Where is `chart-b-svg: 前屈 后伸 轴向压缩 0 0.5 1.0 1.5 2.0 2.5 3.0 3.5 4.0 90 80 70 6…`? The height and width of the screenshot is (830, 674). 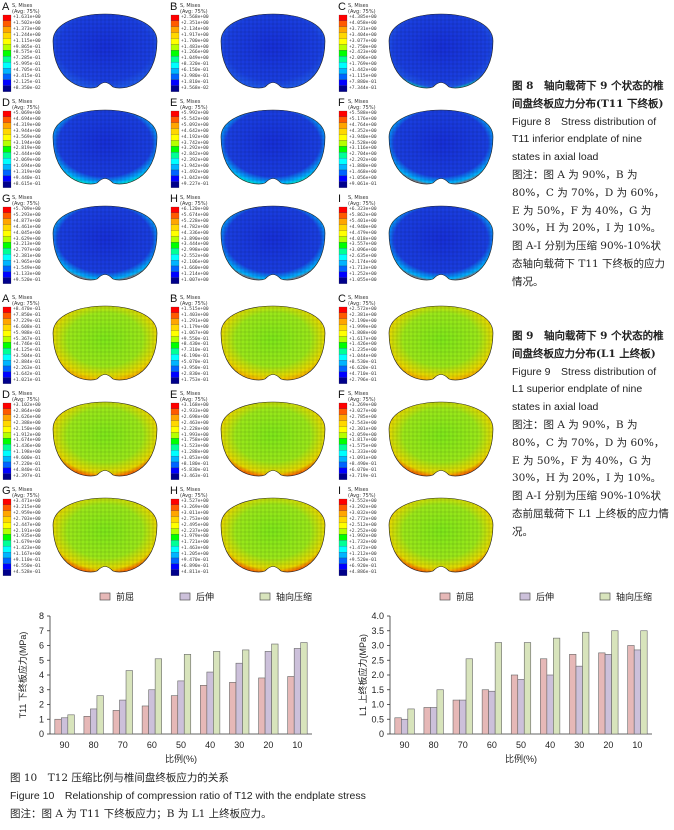 chart-b-svg: 前屈 后伸 轴向压缩 0 0.5 1.0 1.5 2.0 2.5 3.0 3.5 4.0 90 80 70 6… is located at coordinates (504, 677).